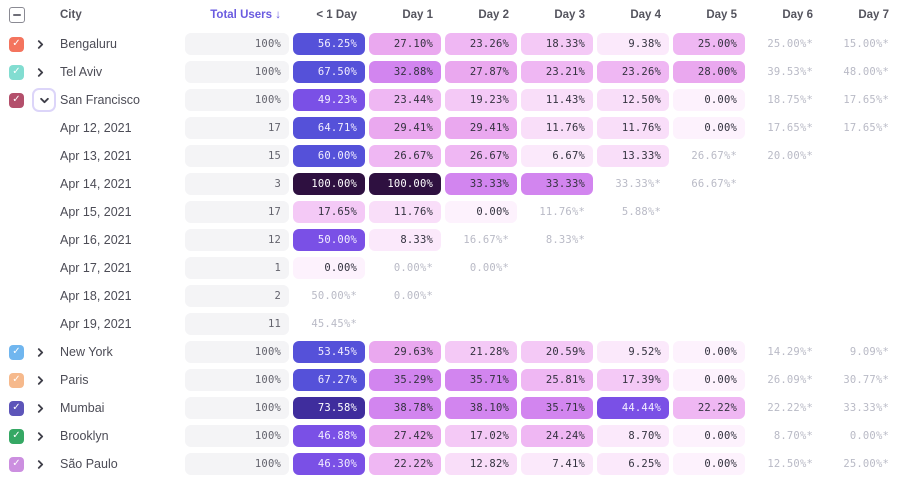  I want to click on retention-pill: 73.58%, so click(329, 408).